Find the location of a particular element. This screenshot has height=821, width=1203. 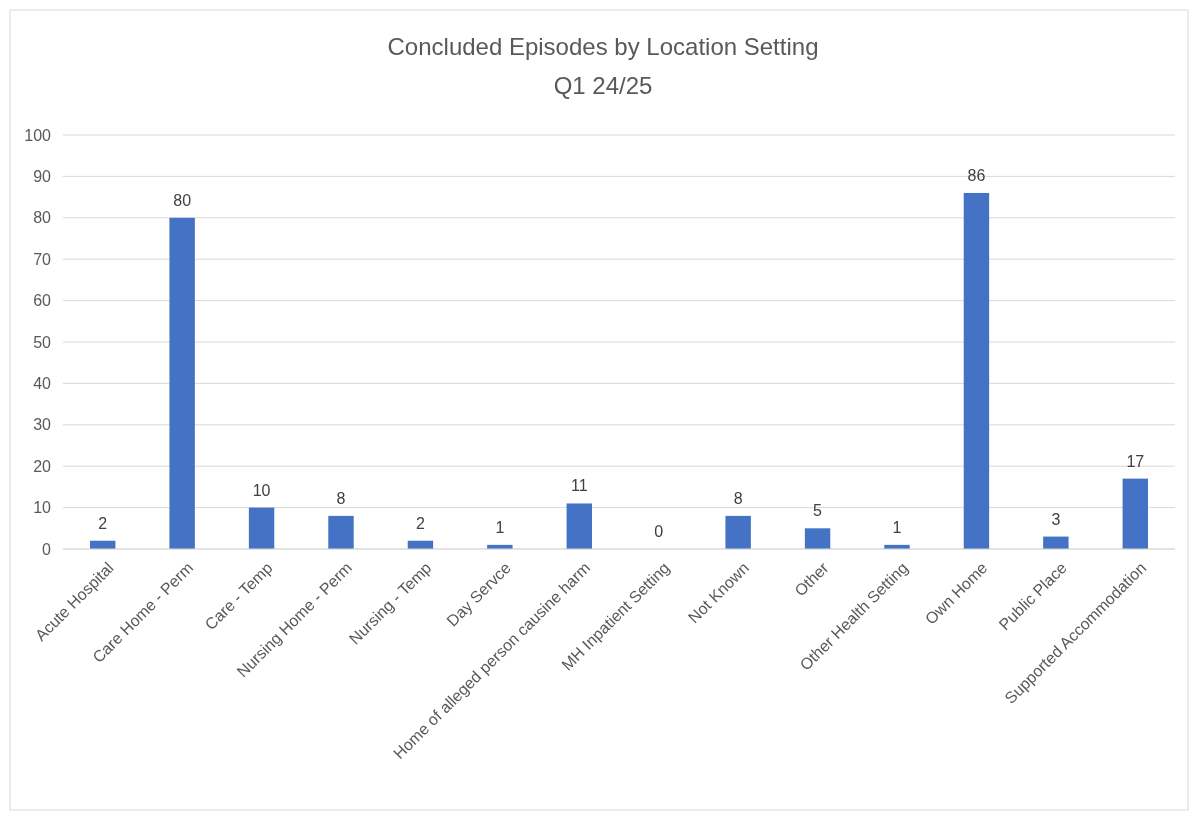

data-label: 10 is located at coordinates (261, 490).